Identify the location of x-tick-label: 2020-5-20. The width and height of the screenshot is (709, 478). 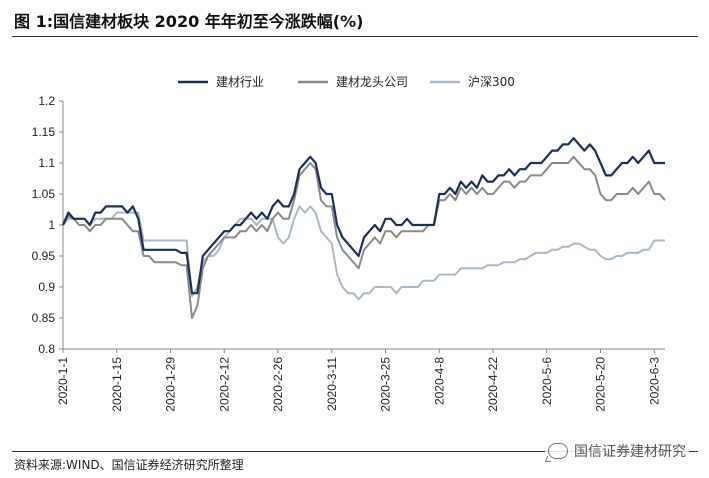
(601, 384).